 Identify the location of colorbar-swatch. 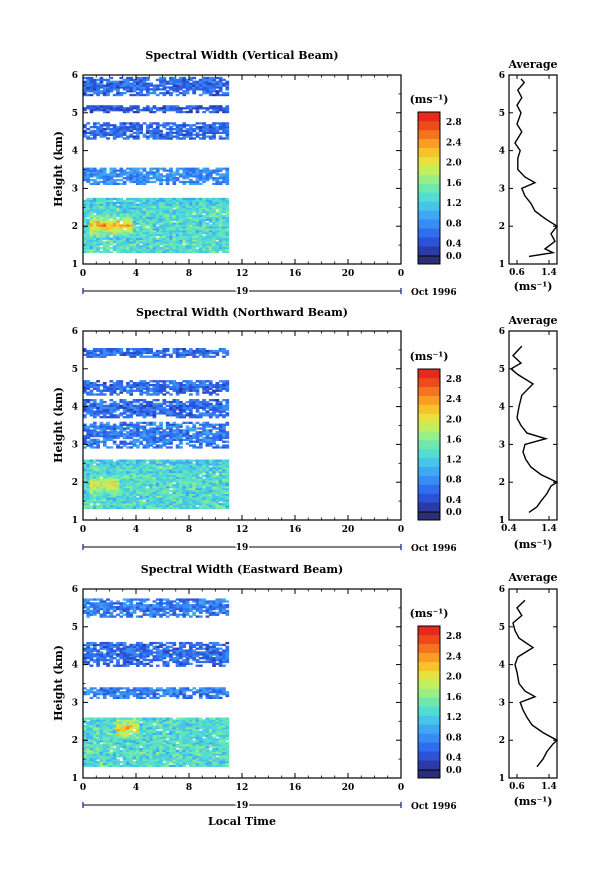
(429, 251).